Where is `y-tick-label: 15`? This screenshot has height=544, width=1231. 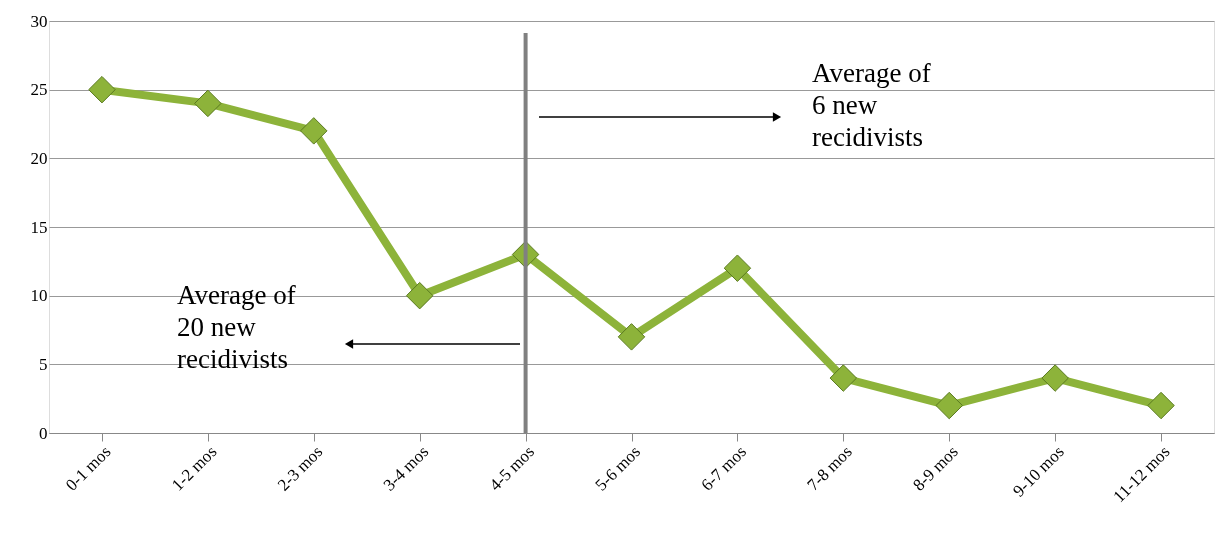
y-tick-label: 15 is located at coordinates (39, 227).